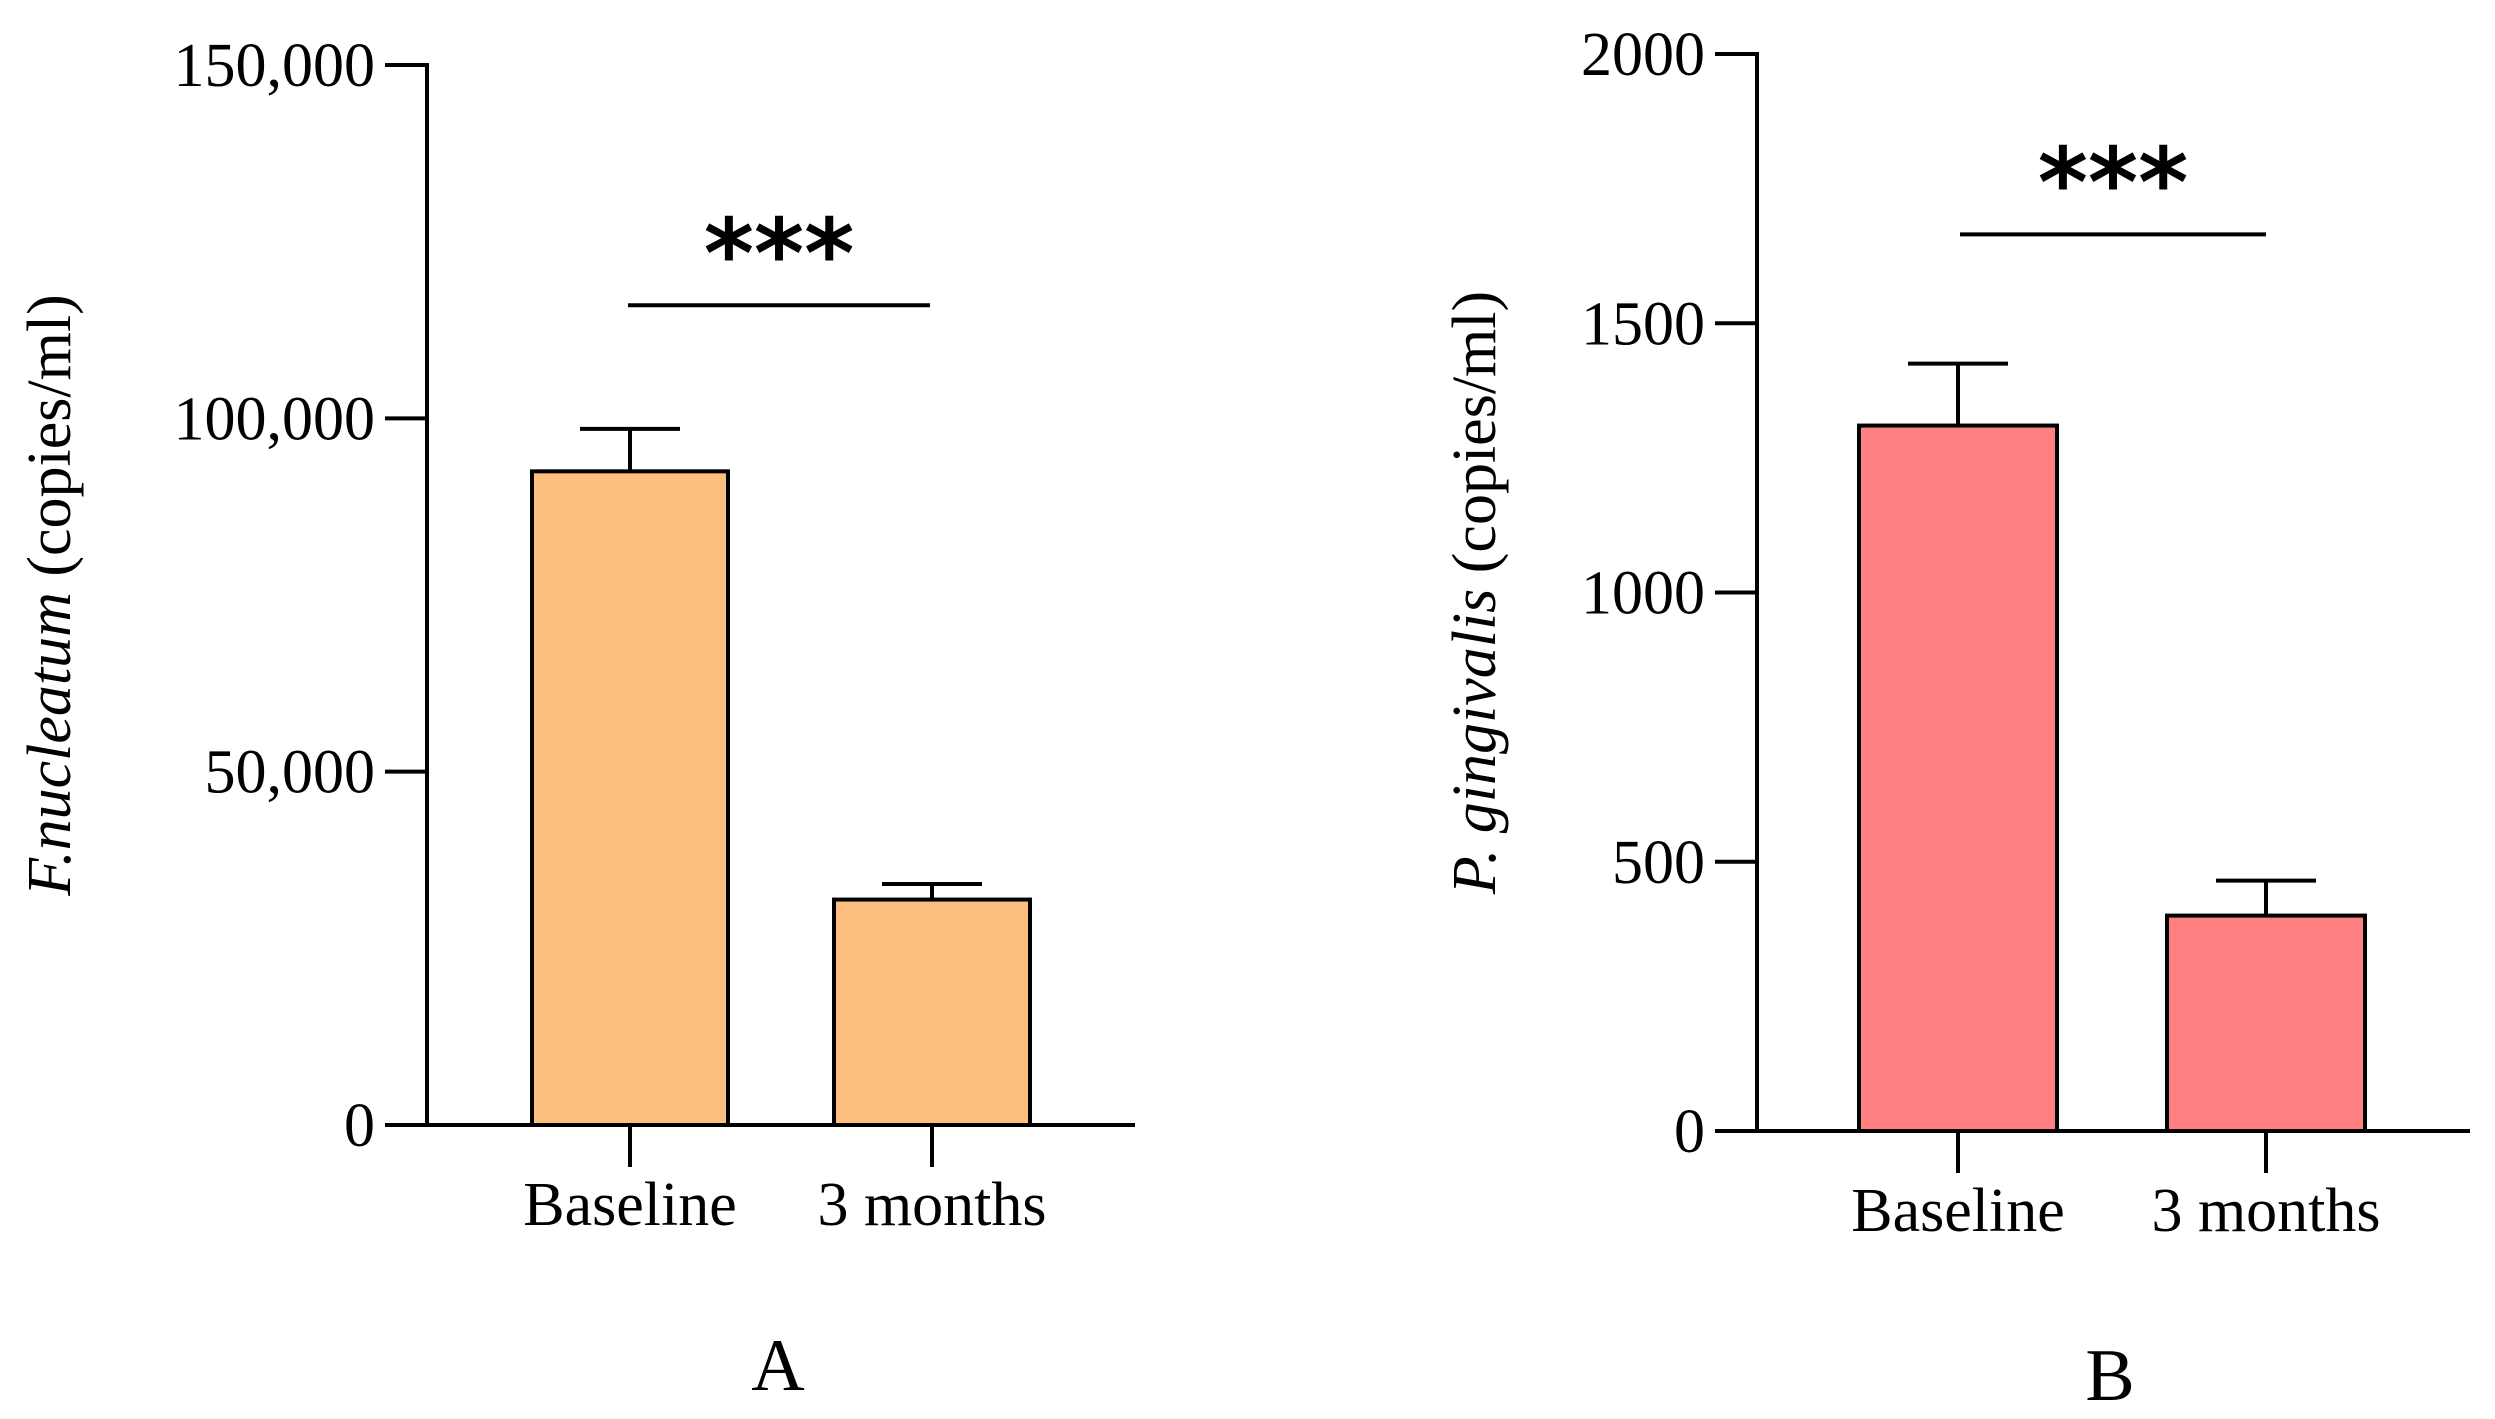  What do you see at coordinates (777, 1366) in the screenshot?
I see `panel-label: A` at bounding box center [777, 1366].